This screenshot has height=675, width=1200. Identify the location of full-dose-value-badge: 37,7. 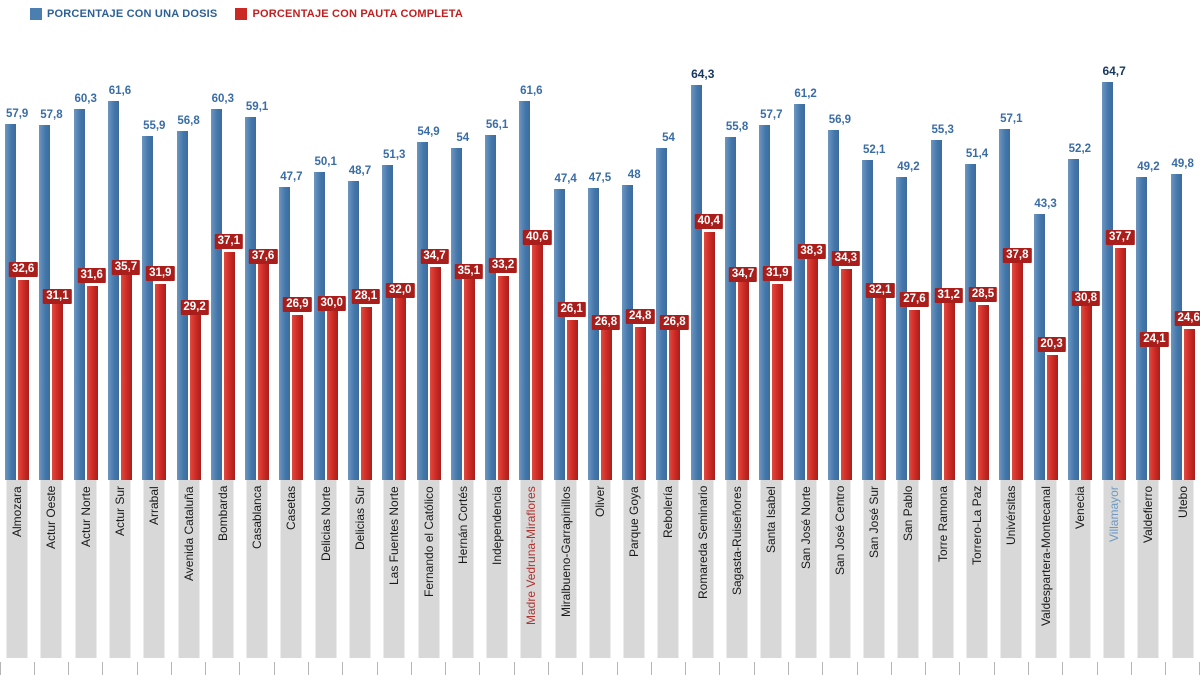
(1120, 238).